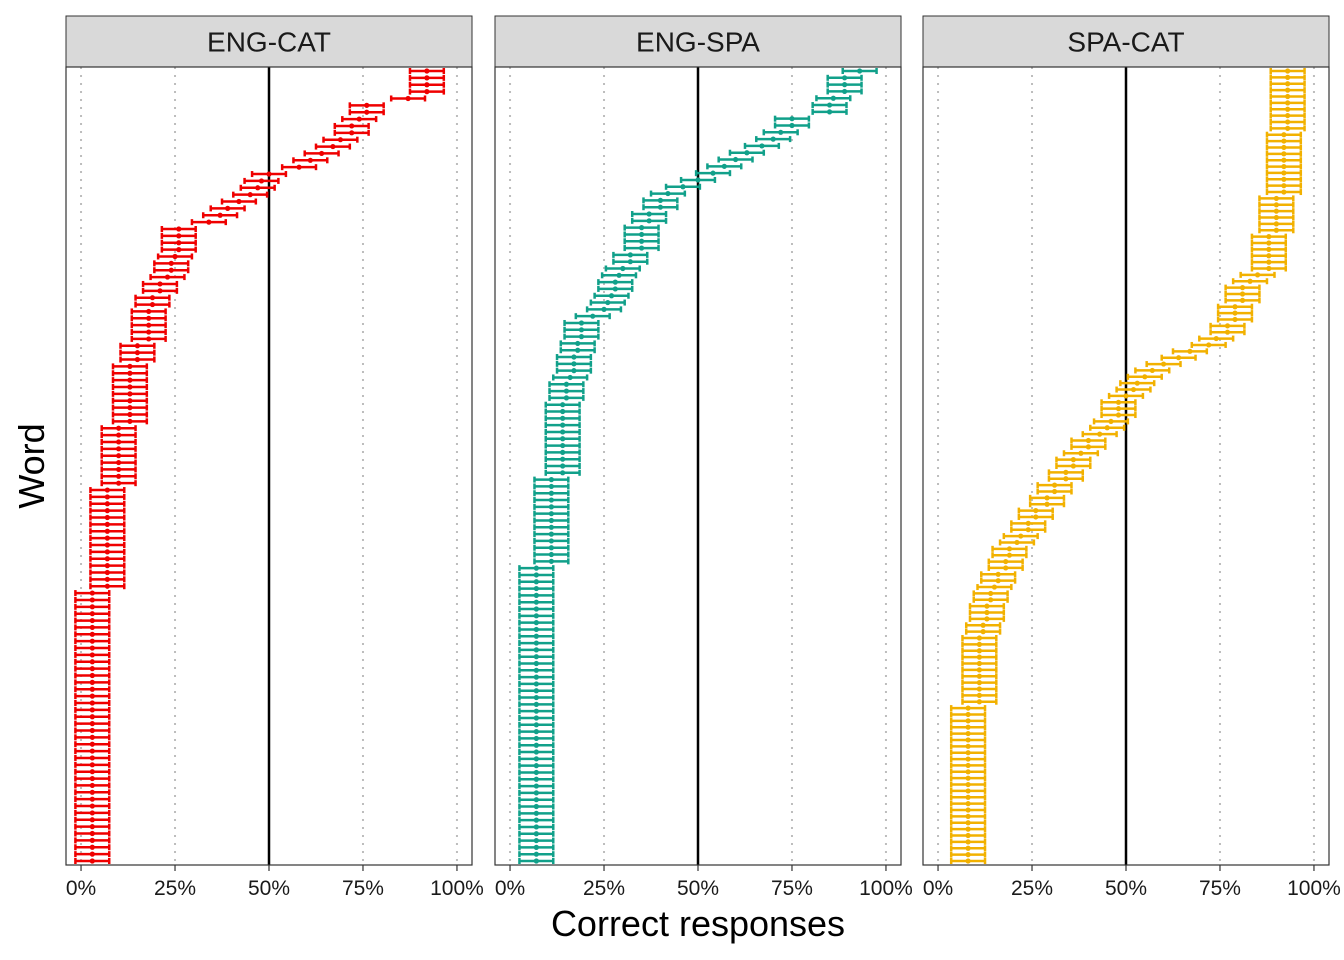  What do you see at coordinates (269, 41) in the screenshot?
I see `panel-strip` at bounding box center [269, 41].